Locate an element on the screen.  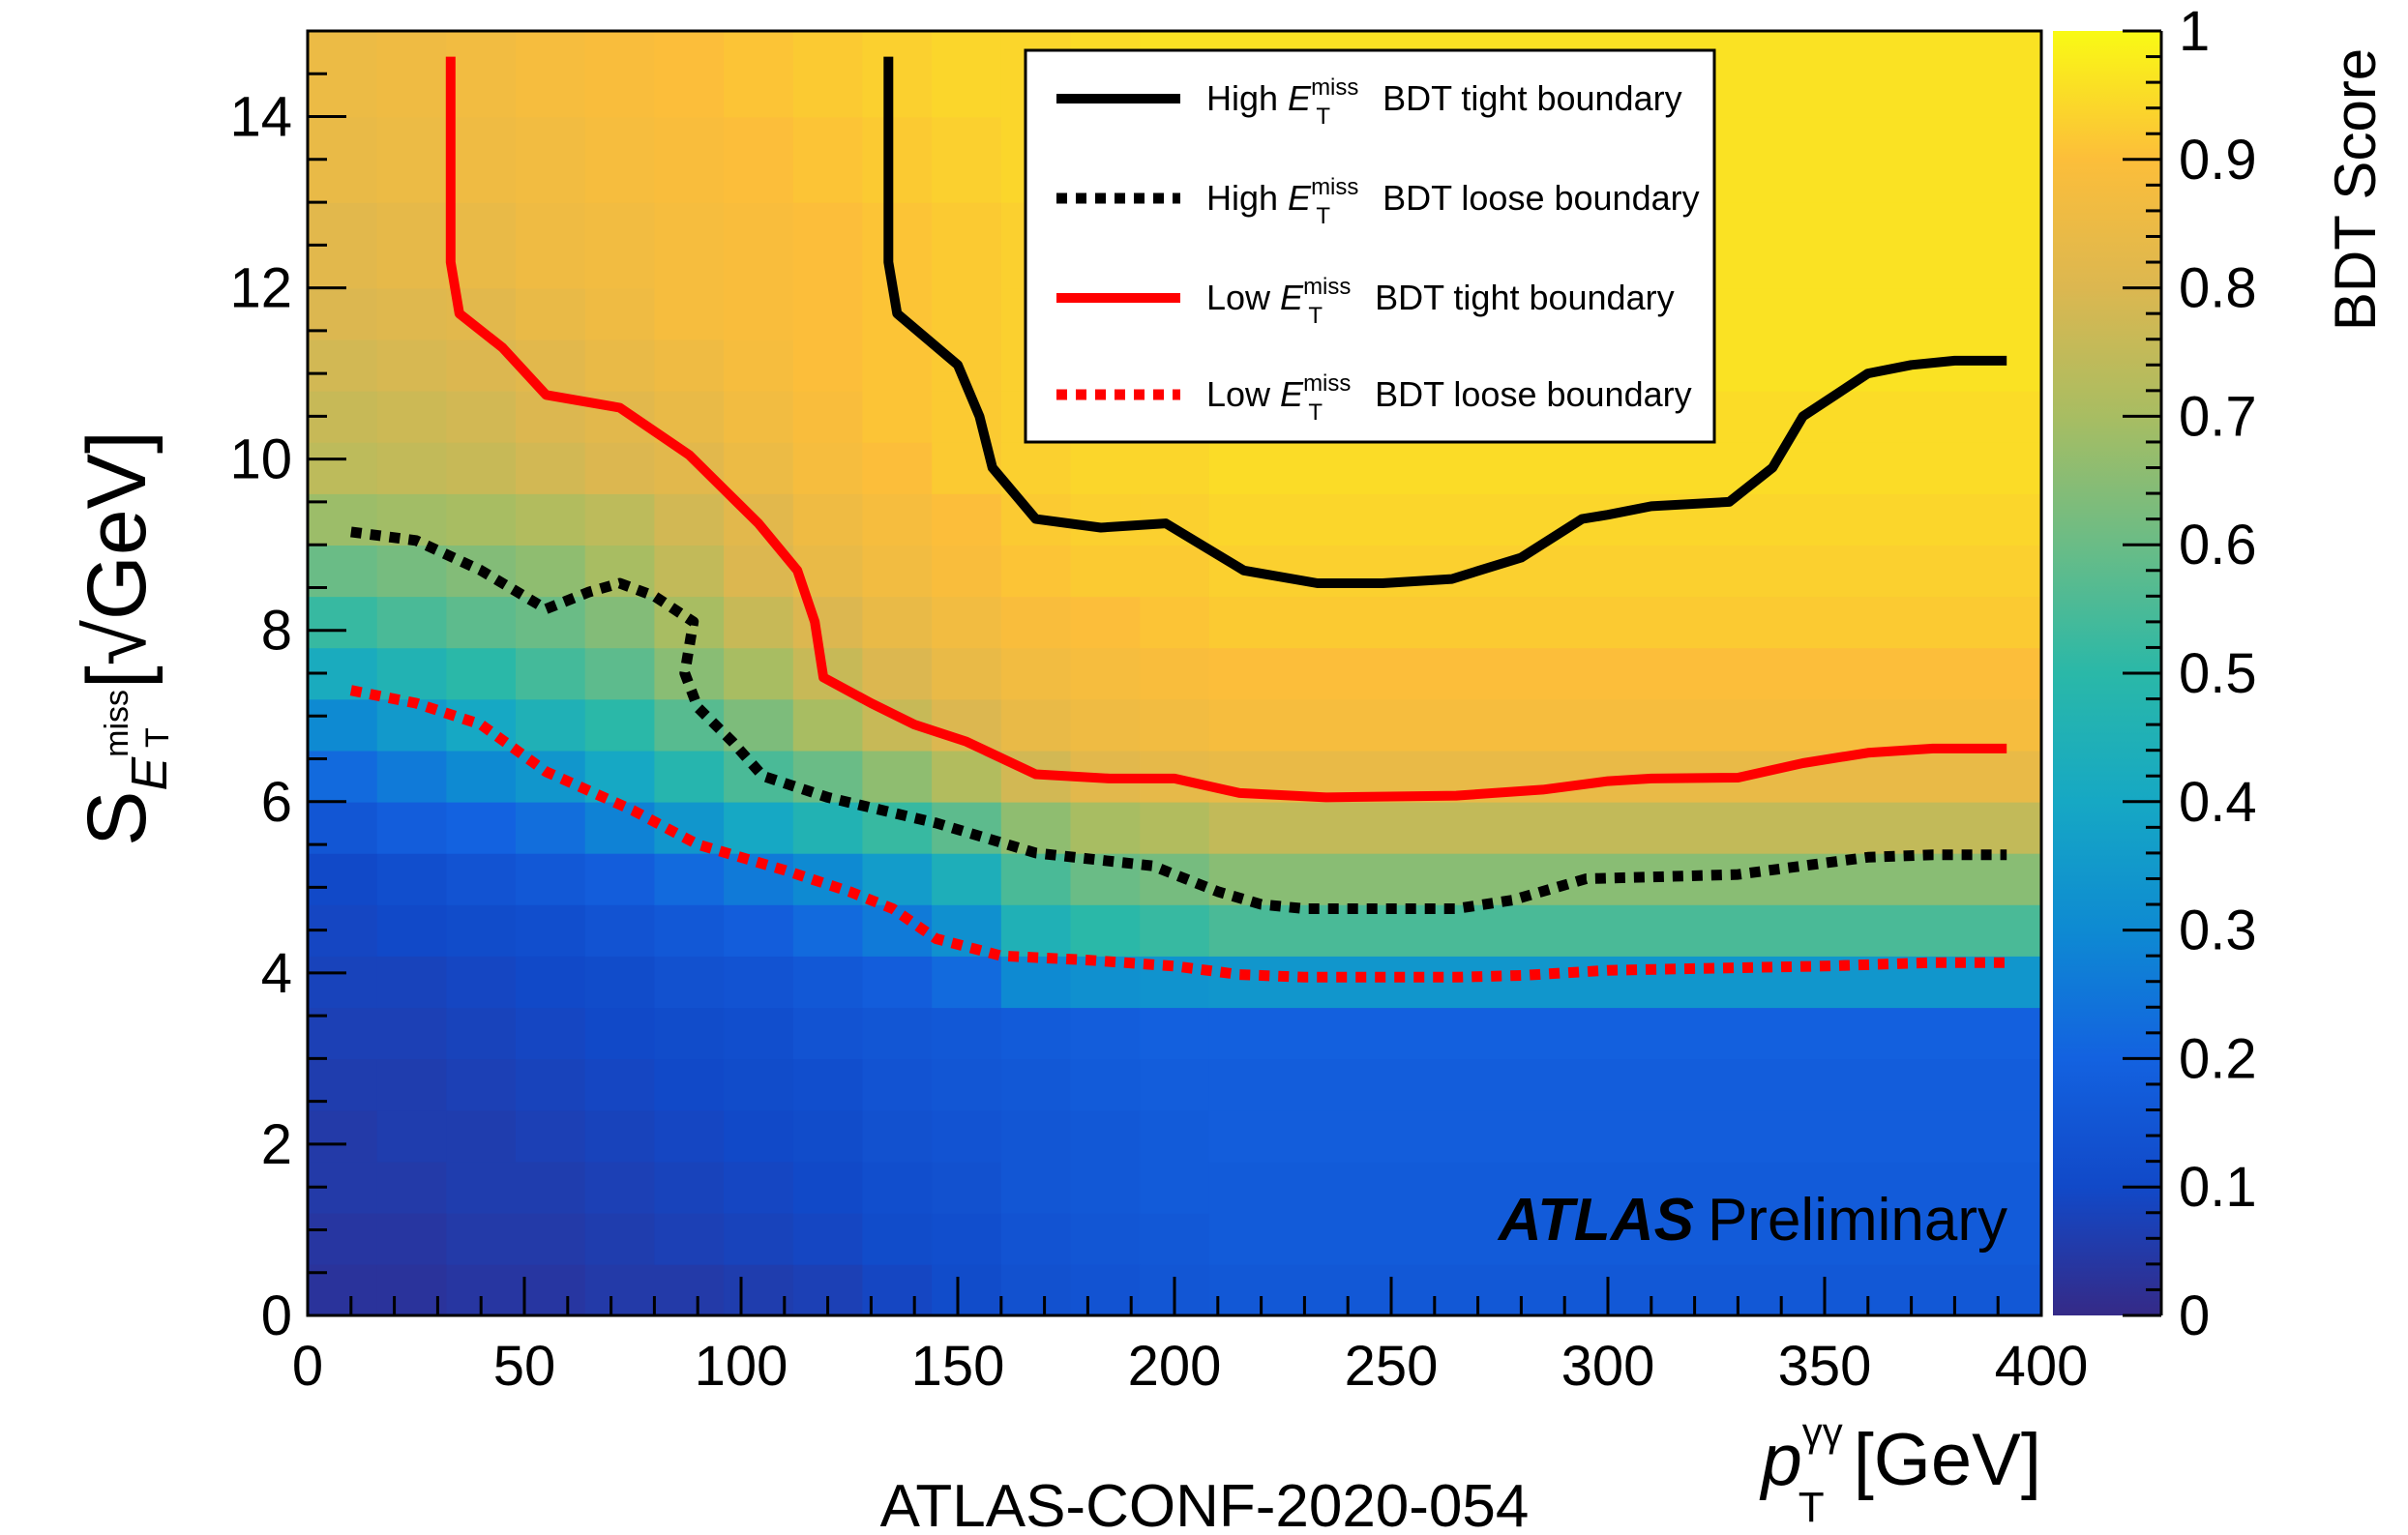
y-axis-label: SEmiss T[√GeV] is located at coordinates (124, 638).